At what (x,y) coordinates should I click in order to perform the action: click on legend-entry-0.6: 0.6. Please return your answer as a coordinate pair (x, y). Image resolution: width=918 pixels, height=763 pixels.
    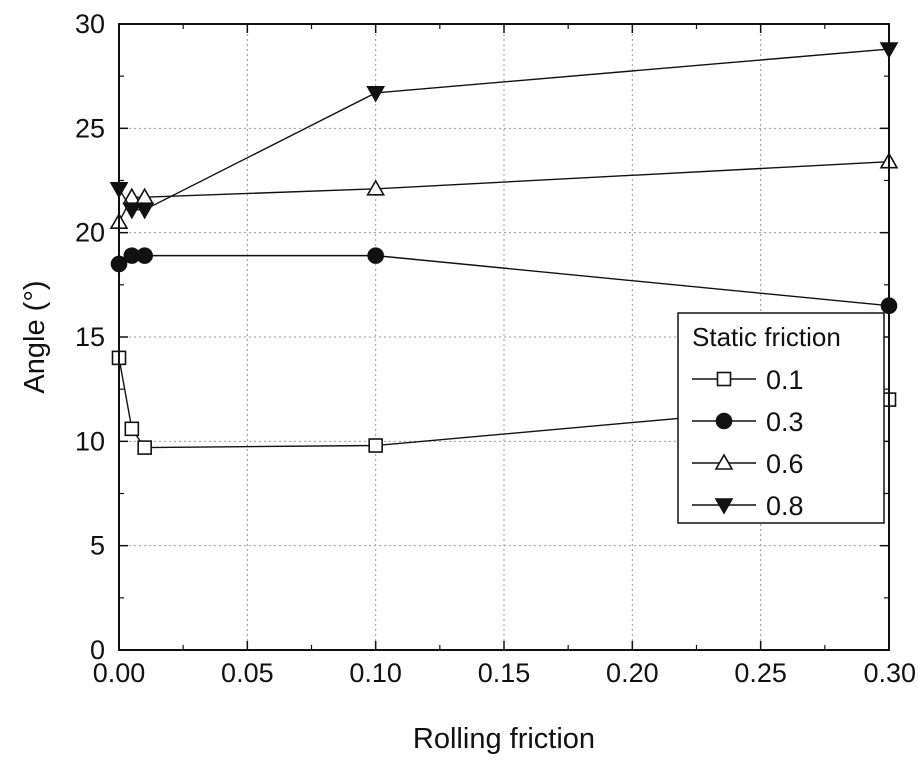
    Looking at the image, I should click on (748, 464).